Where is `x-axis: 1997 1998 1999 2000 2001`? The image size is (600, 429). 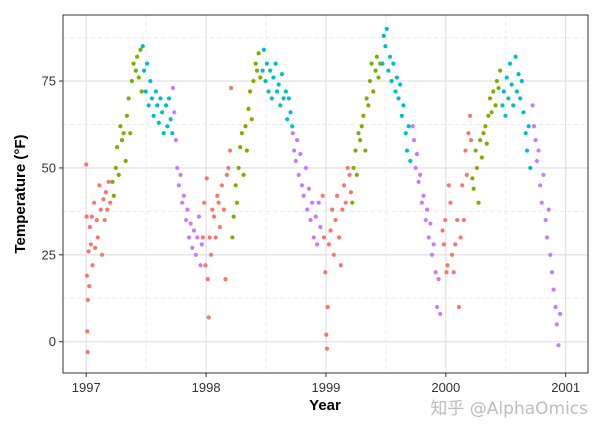
x-axis: 1997 1998 1999 2000 2001 is located at coordinates (326, 384).